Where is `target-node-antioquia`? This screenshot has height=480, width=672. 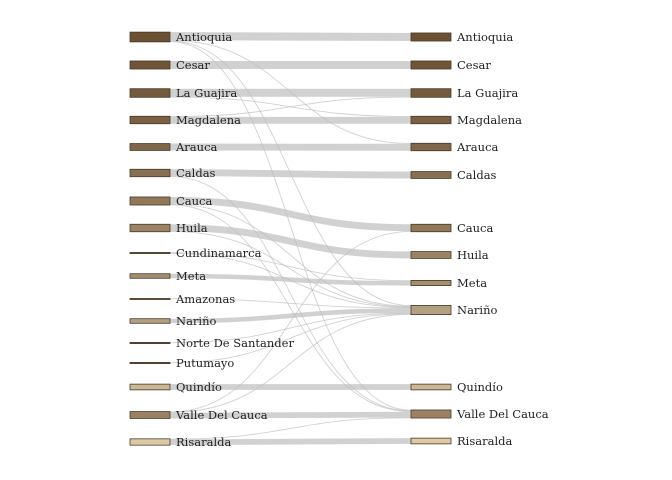
target-node-antioquia is located at coordinates (431, 37).